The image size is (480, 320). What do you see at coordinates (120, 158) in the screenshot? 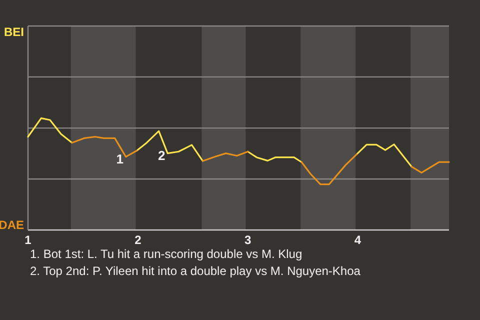
I see `annotation: 1` at bounding box center [120, 158].